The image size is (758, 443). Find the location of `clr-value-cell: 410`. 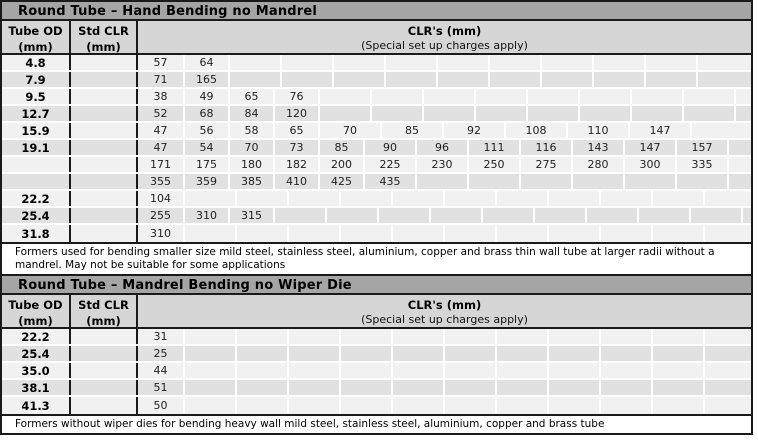

clr-value-cell: 410 is located at coordinates (295, 181).